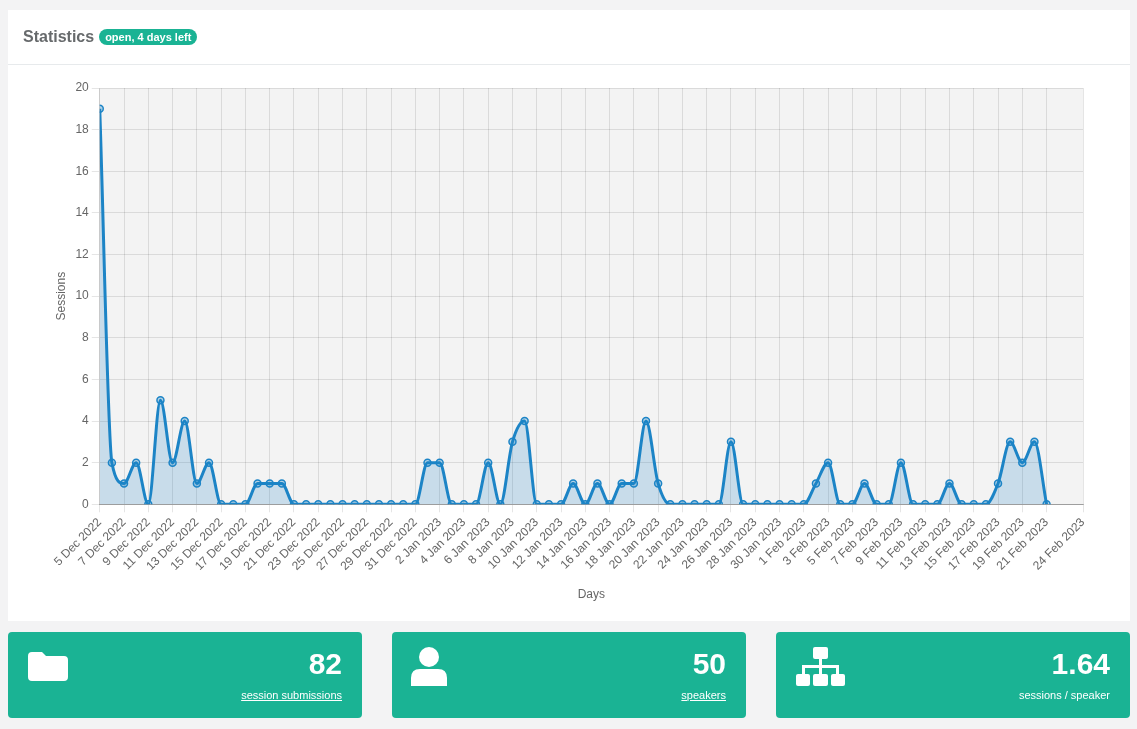 This screenshot has width=1137, height=729. What do you see at coordinates (82, 87) in the screenshot?
I see `y-tick-label: 20` at bounding box center [82, 87].